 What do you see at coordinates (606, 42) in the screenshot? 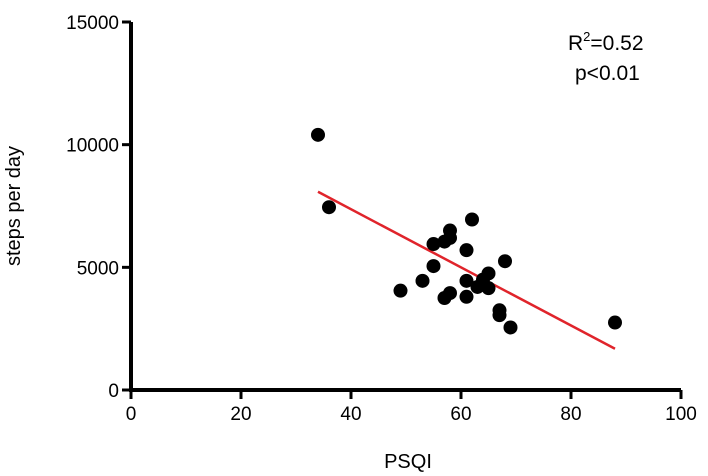
I see `r-squared-annotation: R2=0.52` at bounding box center [606, 42].